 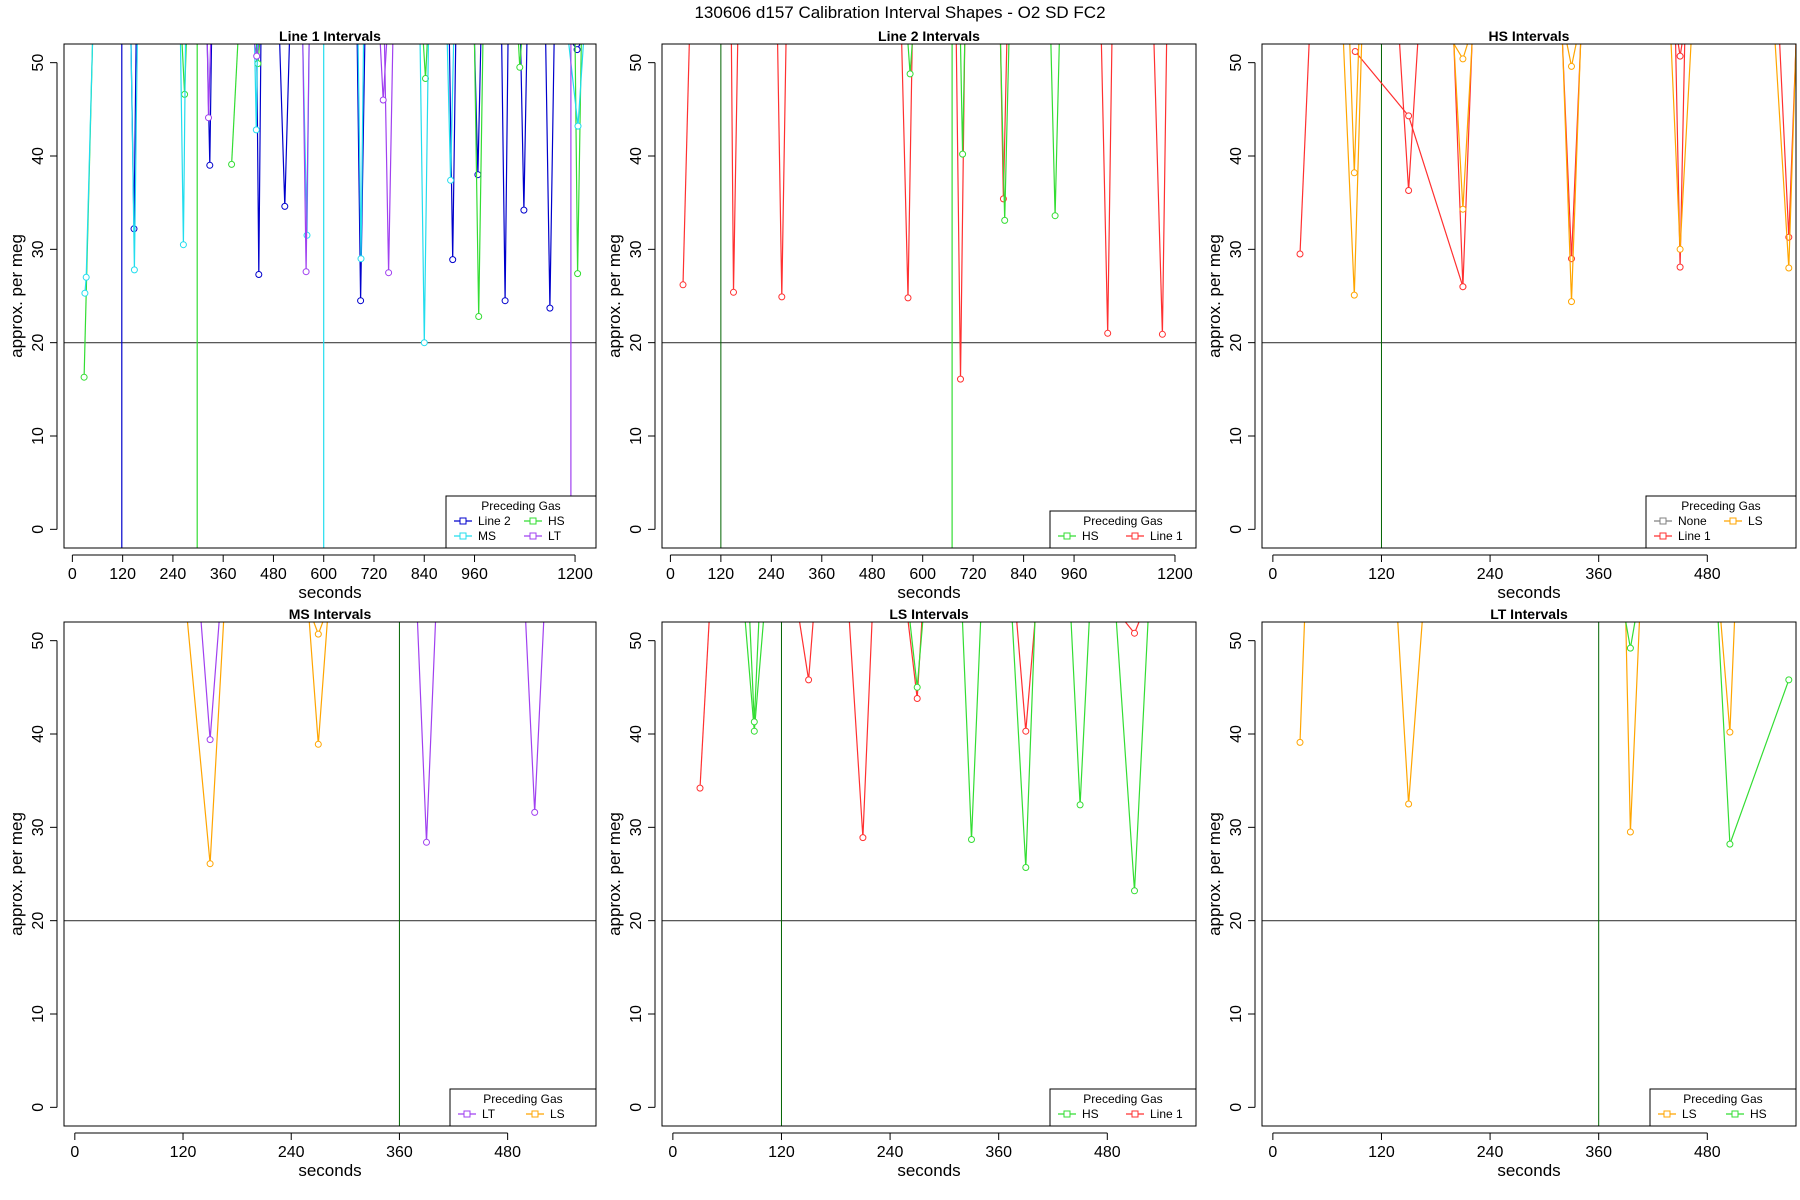 What do you see at coordinates (522, 1099) in the screenshot?
I see `legend-title: Preceding Gas` at bounding box center [522, 1099].